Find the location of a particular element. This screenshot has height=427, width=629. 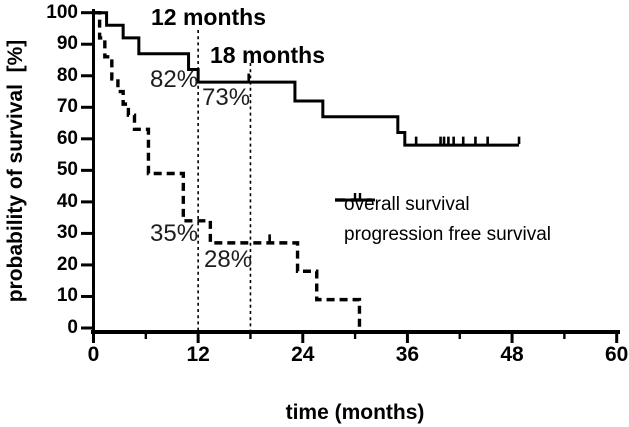

x-axis-title: time (months) is located at coordinates (355, 412).